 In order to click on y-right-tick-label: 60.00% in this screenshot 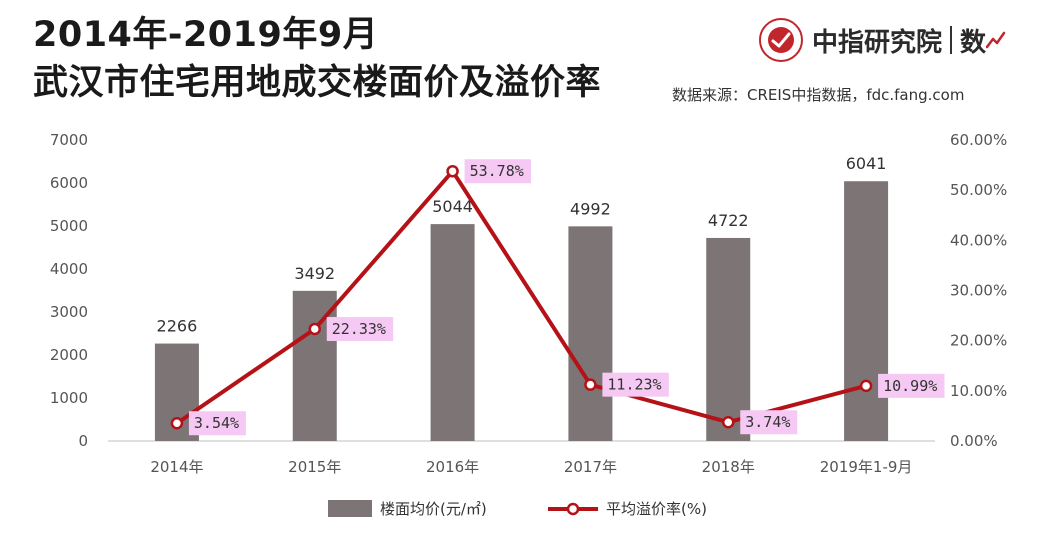, I will do `click(978, 140)`.